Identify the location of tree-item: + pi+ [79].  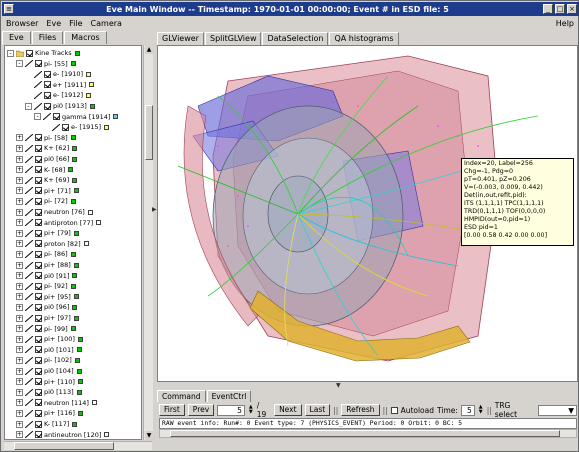
(47, 233).